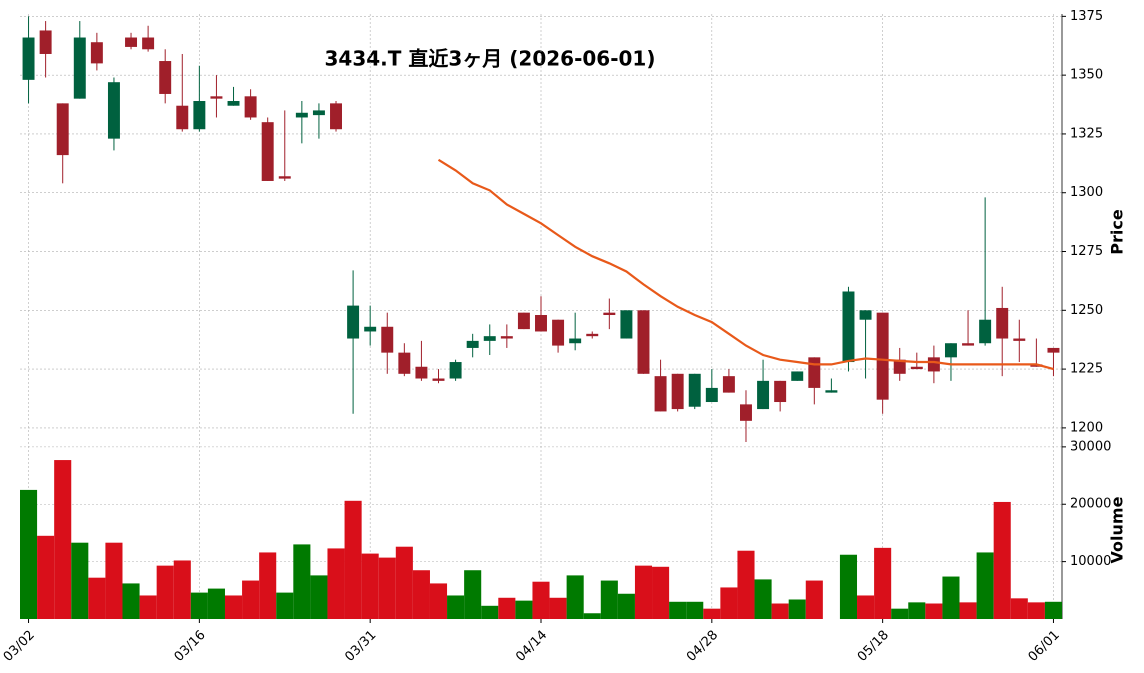 This screenshot has width=1144, height=673. What do you see at coordinates (1086, 310) in the screenshot?
I see `y-tick-label: 1250` at bounding box center [1086, 310].